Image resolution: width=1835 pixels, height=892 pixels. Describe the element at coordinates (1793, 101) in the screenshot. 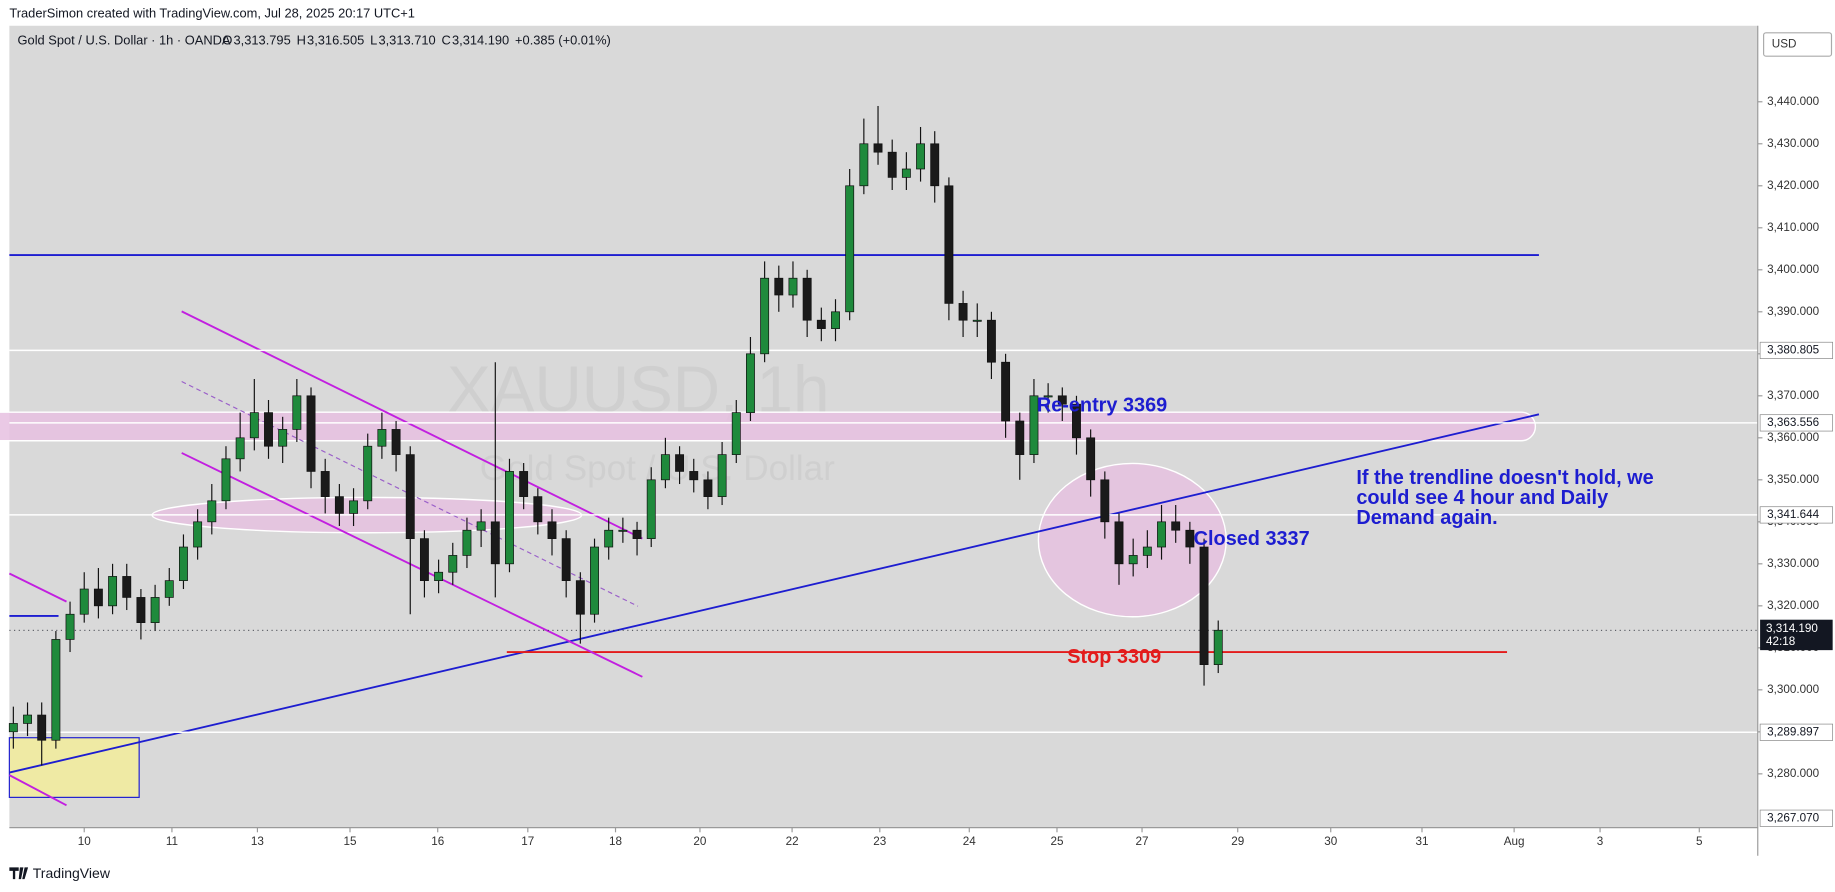

I see `y-tick-label: 3,440.000` at that location.